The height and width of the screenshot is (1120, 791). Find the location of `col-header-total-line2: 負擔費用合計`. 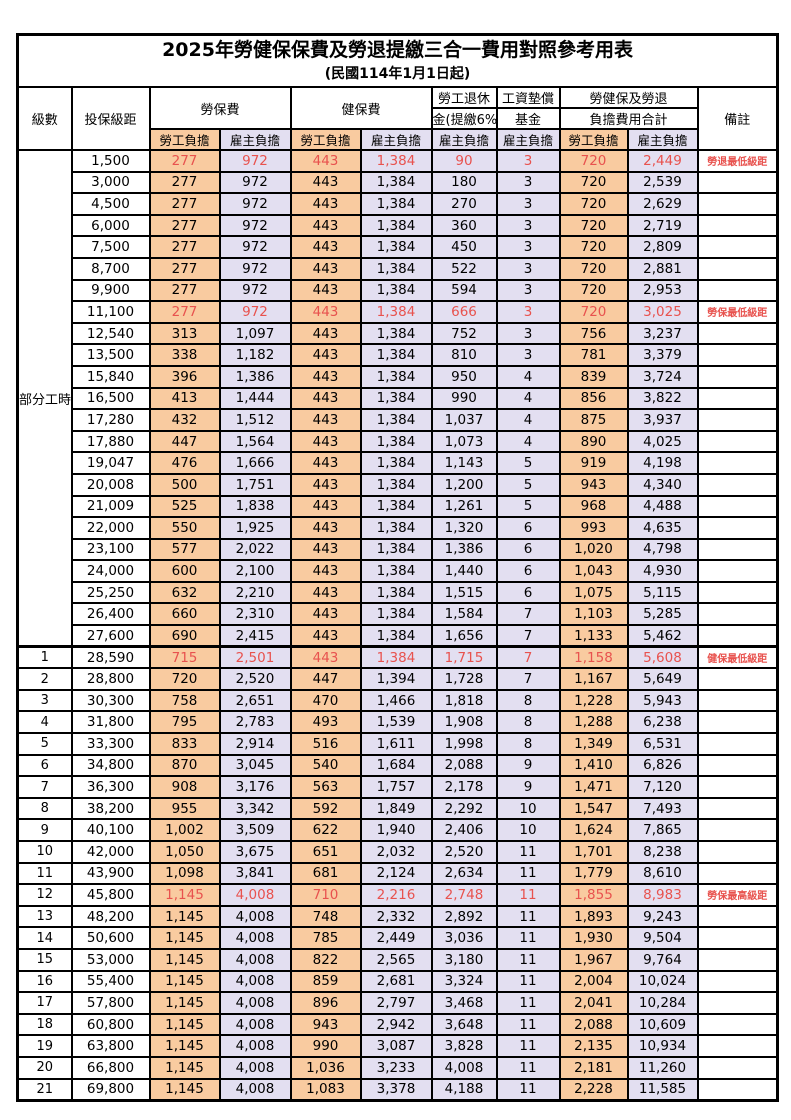

col-header-total-line2: 負擔費用合計 is located at coordinates (628, 118).